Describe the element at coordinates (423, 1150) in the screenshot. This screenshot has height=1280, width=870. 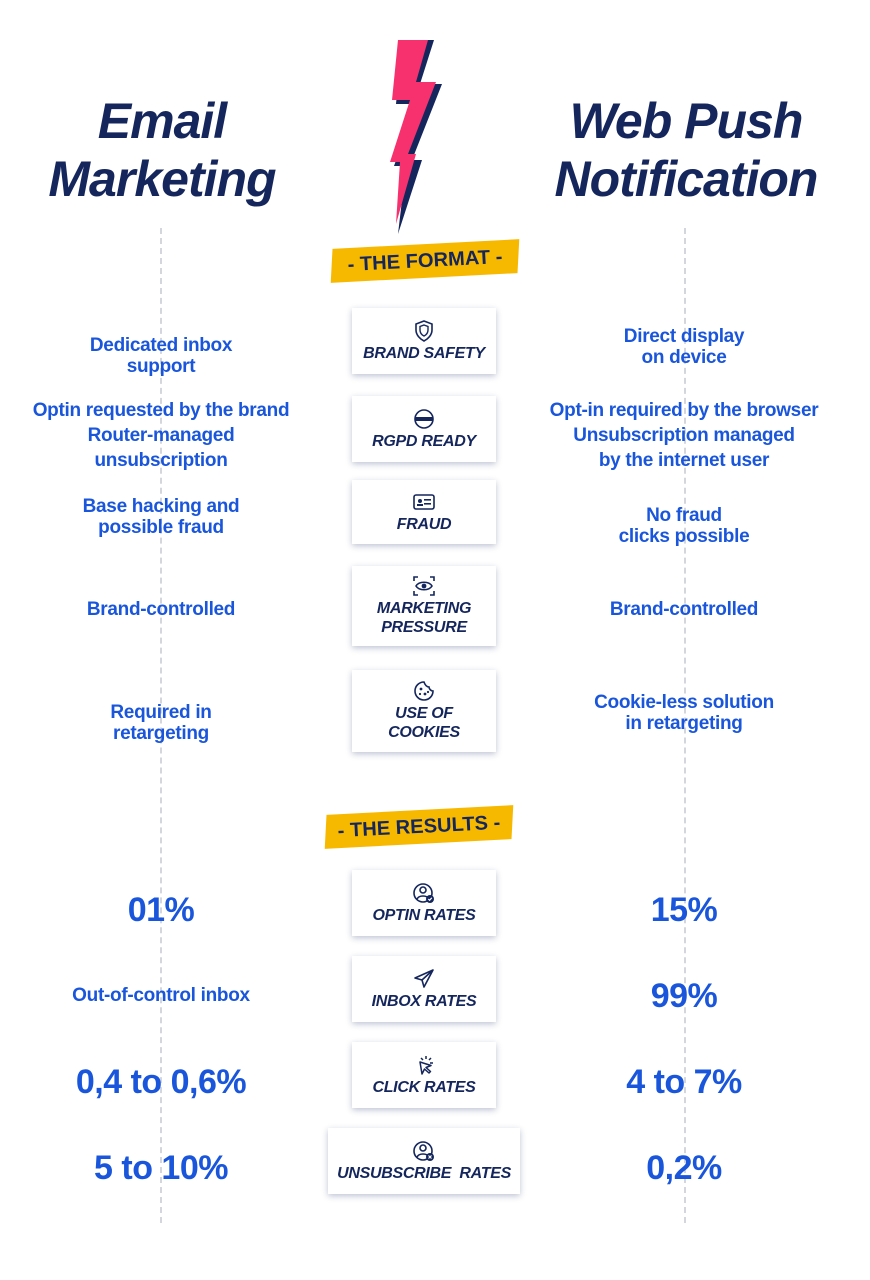
I see `user-remove-icon` at that location.